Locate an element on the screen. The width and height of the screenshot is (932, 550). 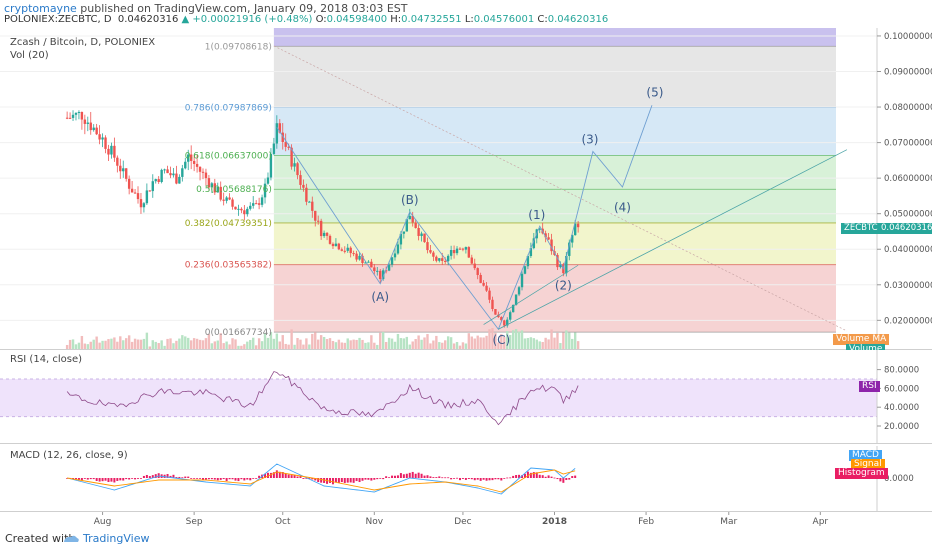
y-tick-label: 0.0000 is located at coordinates (899, 479).